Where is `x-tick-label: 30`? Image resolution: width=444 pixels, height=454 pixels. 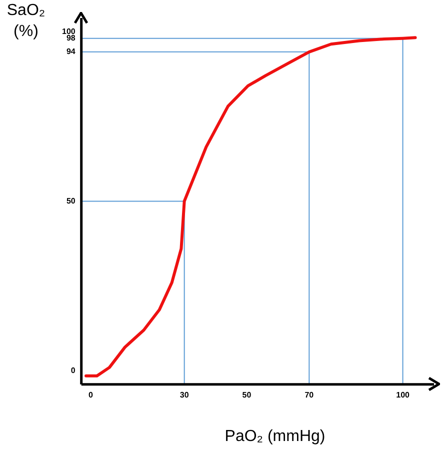
x-tick-label: 30 is located at coordinates (185, 395).